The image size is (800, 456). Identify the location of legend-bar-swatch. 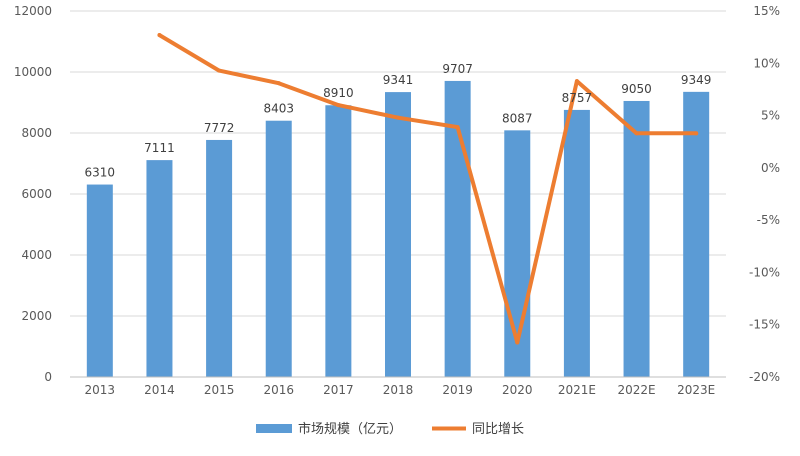
(274, 428).